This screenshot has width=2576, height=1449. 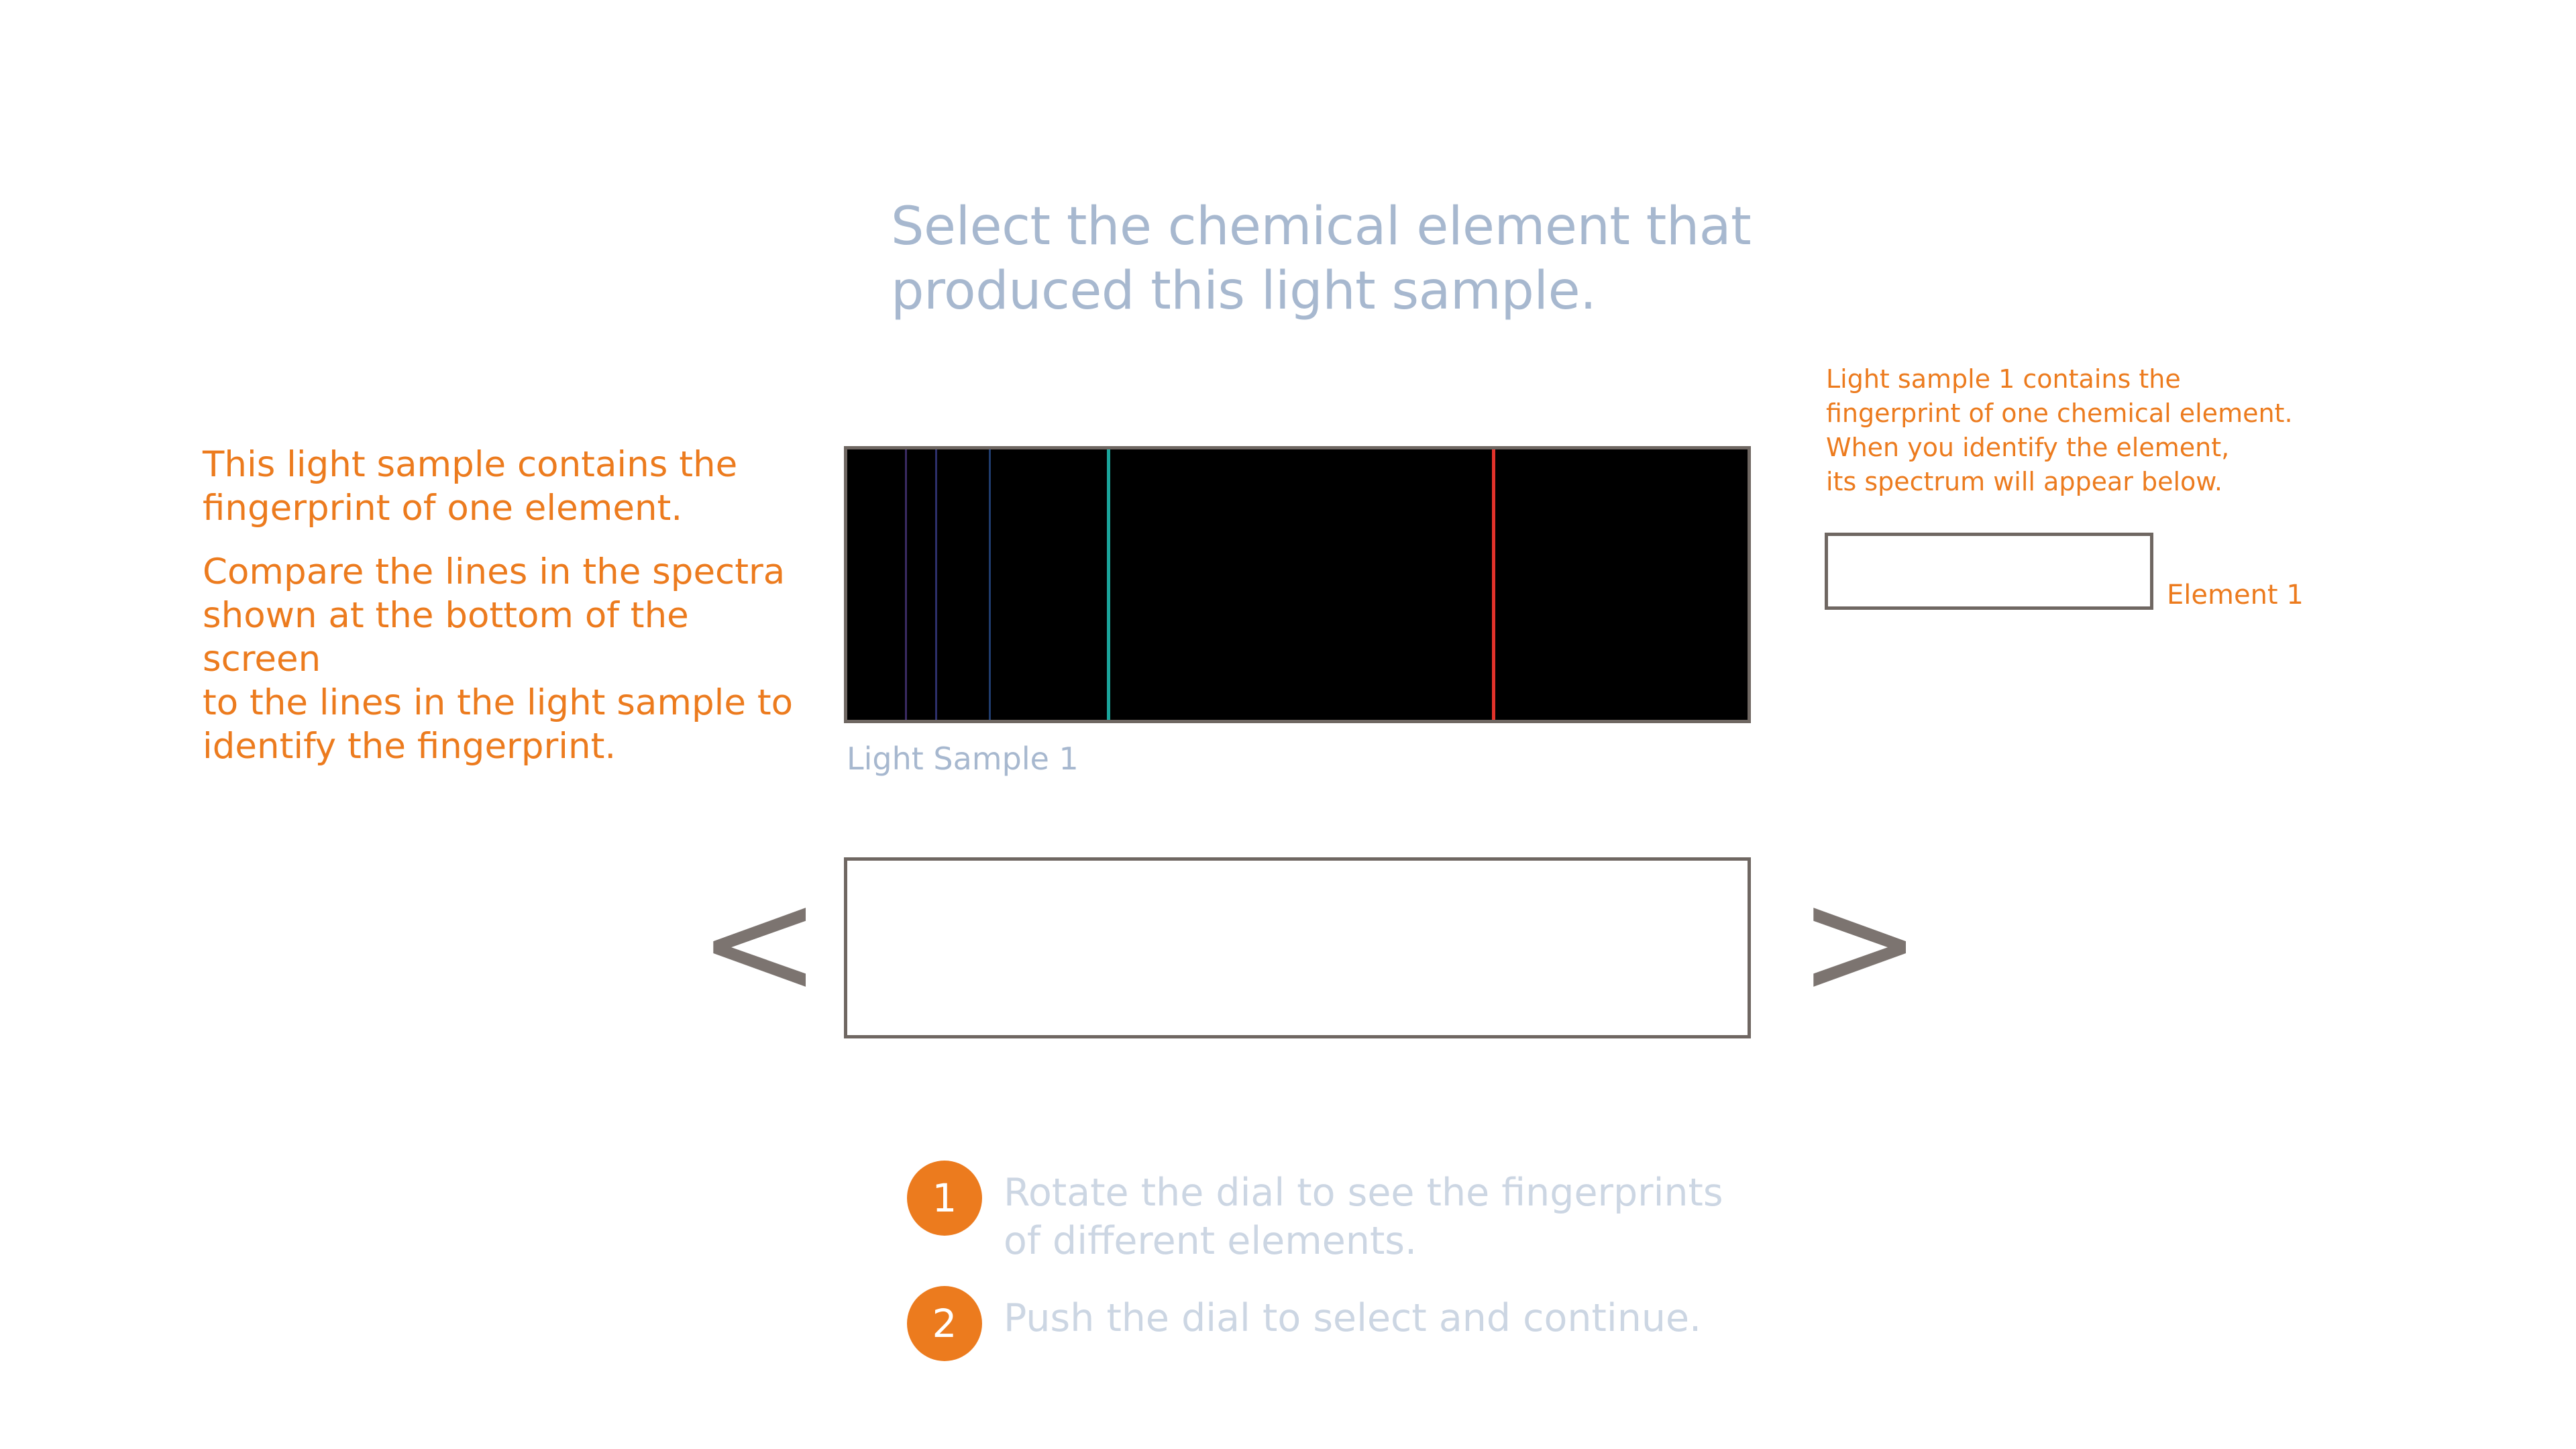 What do you see at coordinates (2235, 595) in the screenshot?
I see `element-1-label: Element 1` at bounding box center [2235, 595].